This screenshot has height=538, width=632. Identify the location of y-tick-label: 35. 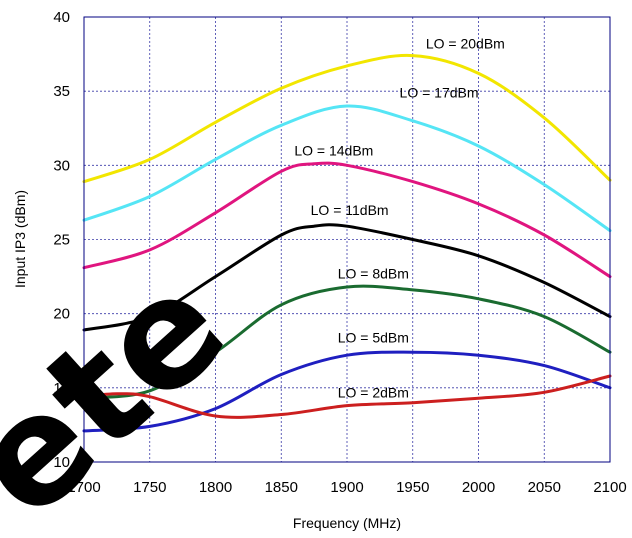
(61, 91).